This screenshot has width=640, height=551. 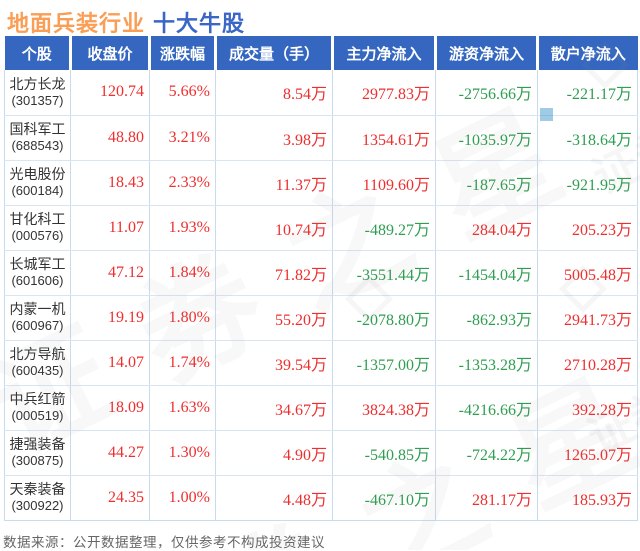 I want to click on stock-name: 北方长龙, so click(x=37, y=83).